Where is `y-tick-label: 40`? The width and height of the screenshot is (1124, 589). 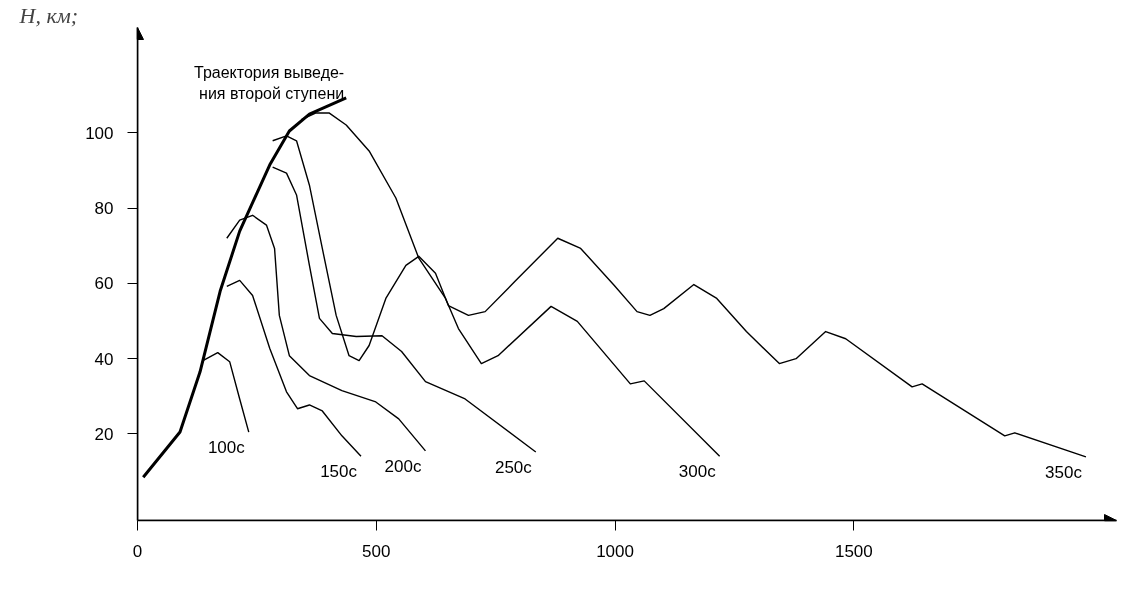 y-tick-label: 40 is located at coordinates (104, 359).